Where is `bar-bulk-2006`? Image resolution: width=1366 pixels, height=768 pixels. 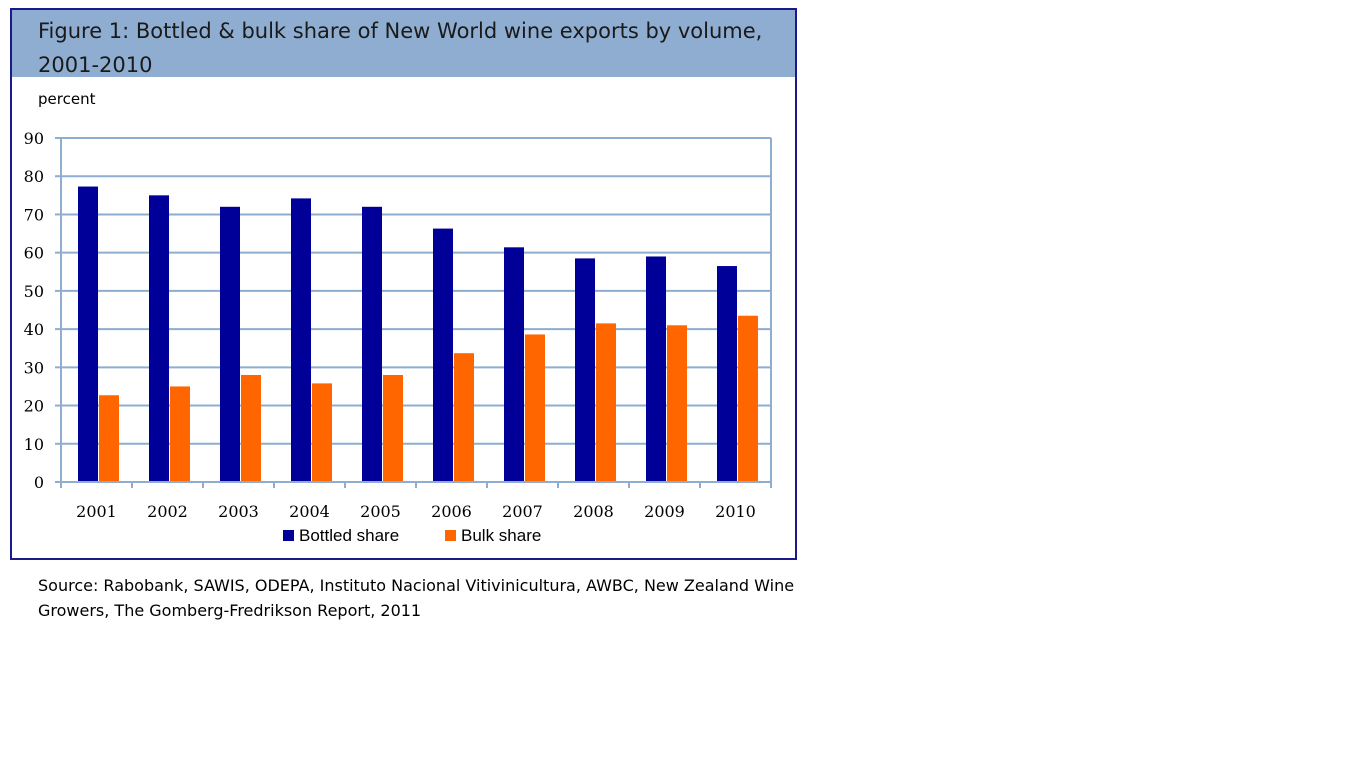 bar-bulk-2006 is located at coordinates (464, 417).